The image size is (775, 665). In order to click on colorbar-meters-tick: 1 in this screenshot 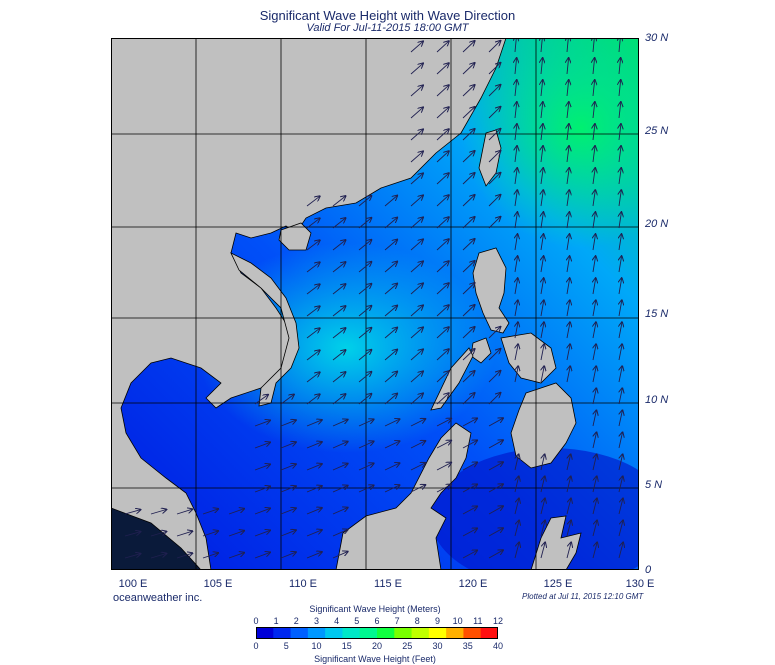, I will do `click(276, 621)`.